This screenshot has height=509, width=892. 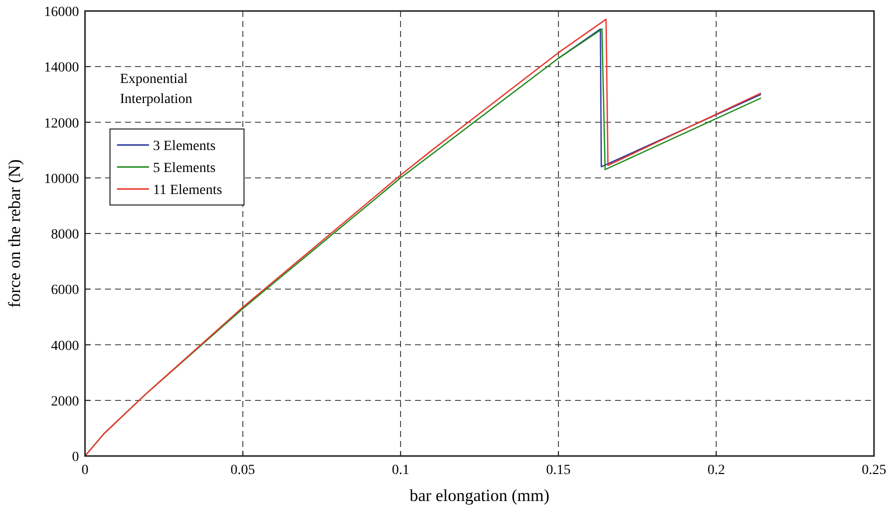 What do you see at coordinates (75, 457) in the screenshot?
I see `y-tick-label: 0` at bounding box center [75, 457].